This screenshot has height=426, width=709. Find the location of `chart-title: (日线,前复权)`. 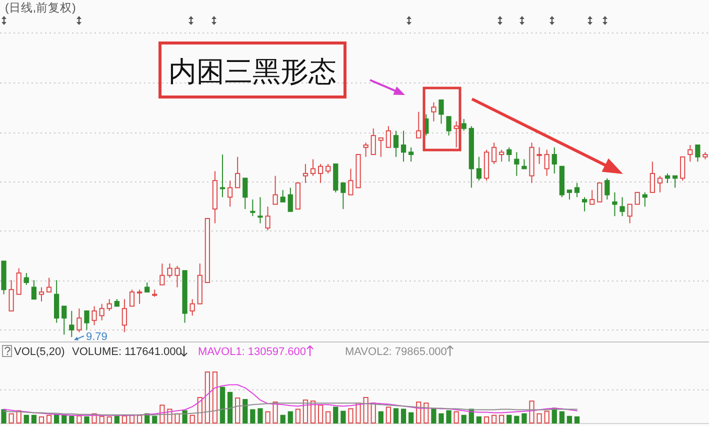

chart-title: (日线,前复权) is located at coordinates (40, 8).